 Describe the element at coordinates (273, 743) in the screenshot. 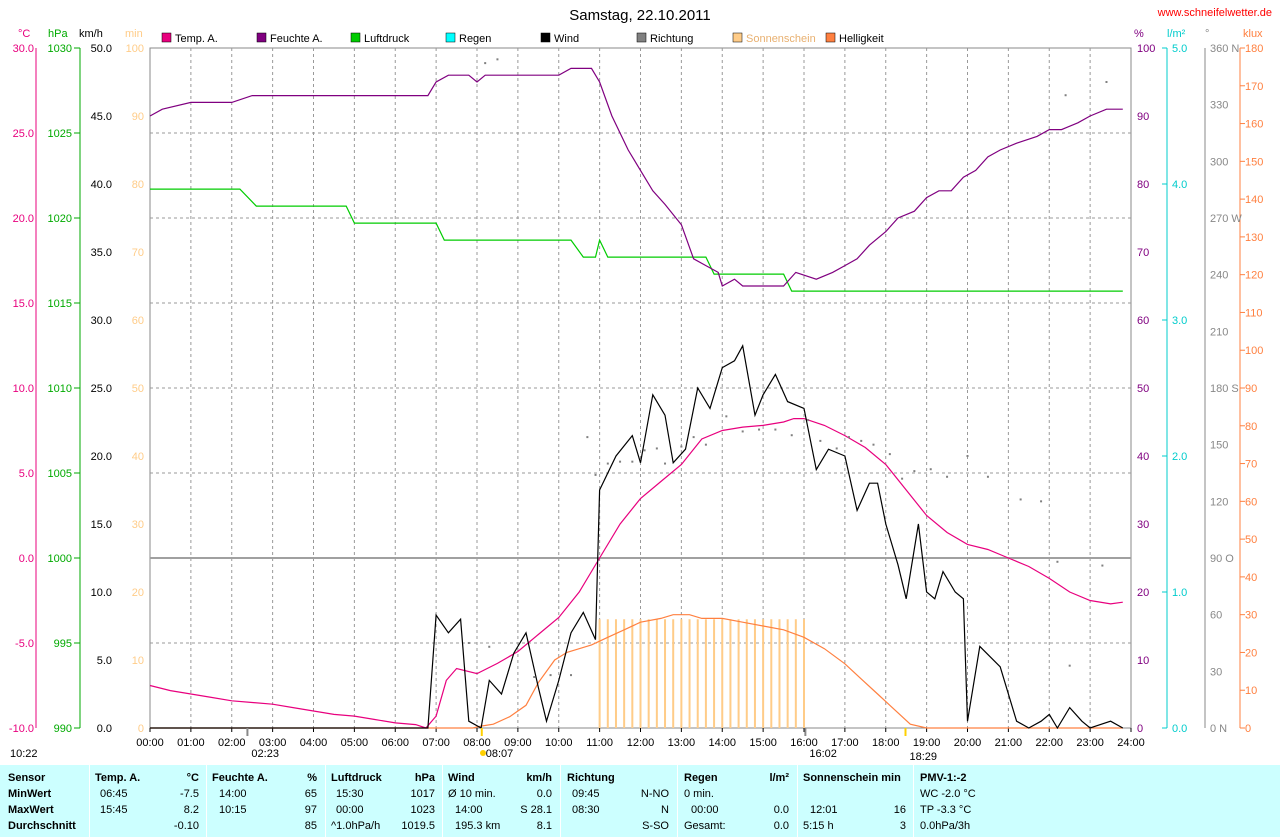

I see `tick-time: 03:00` at that location.